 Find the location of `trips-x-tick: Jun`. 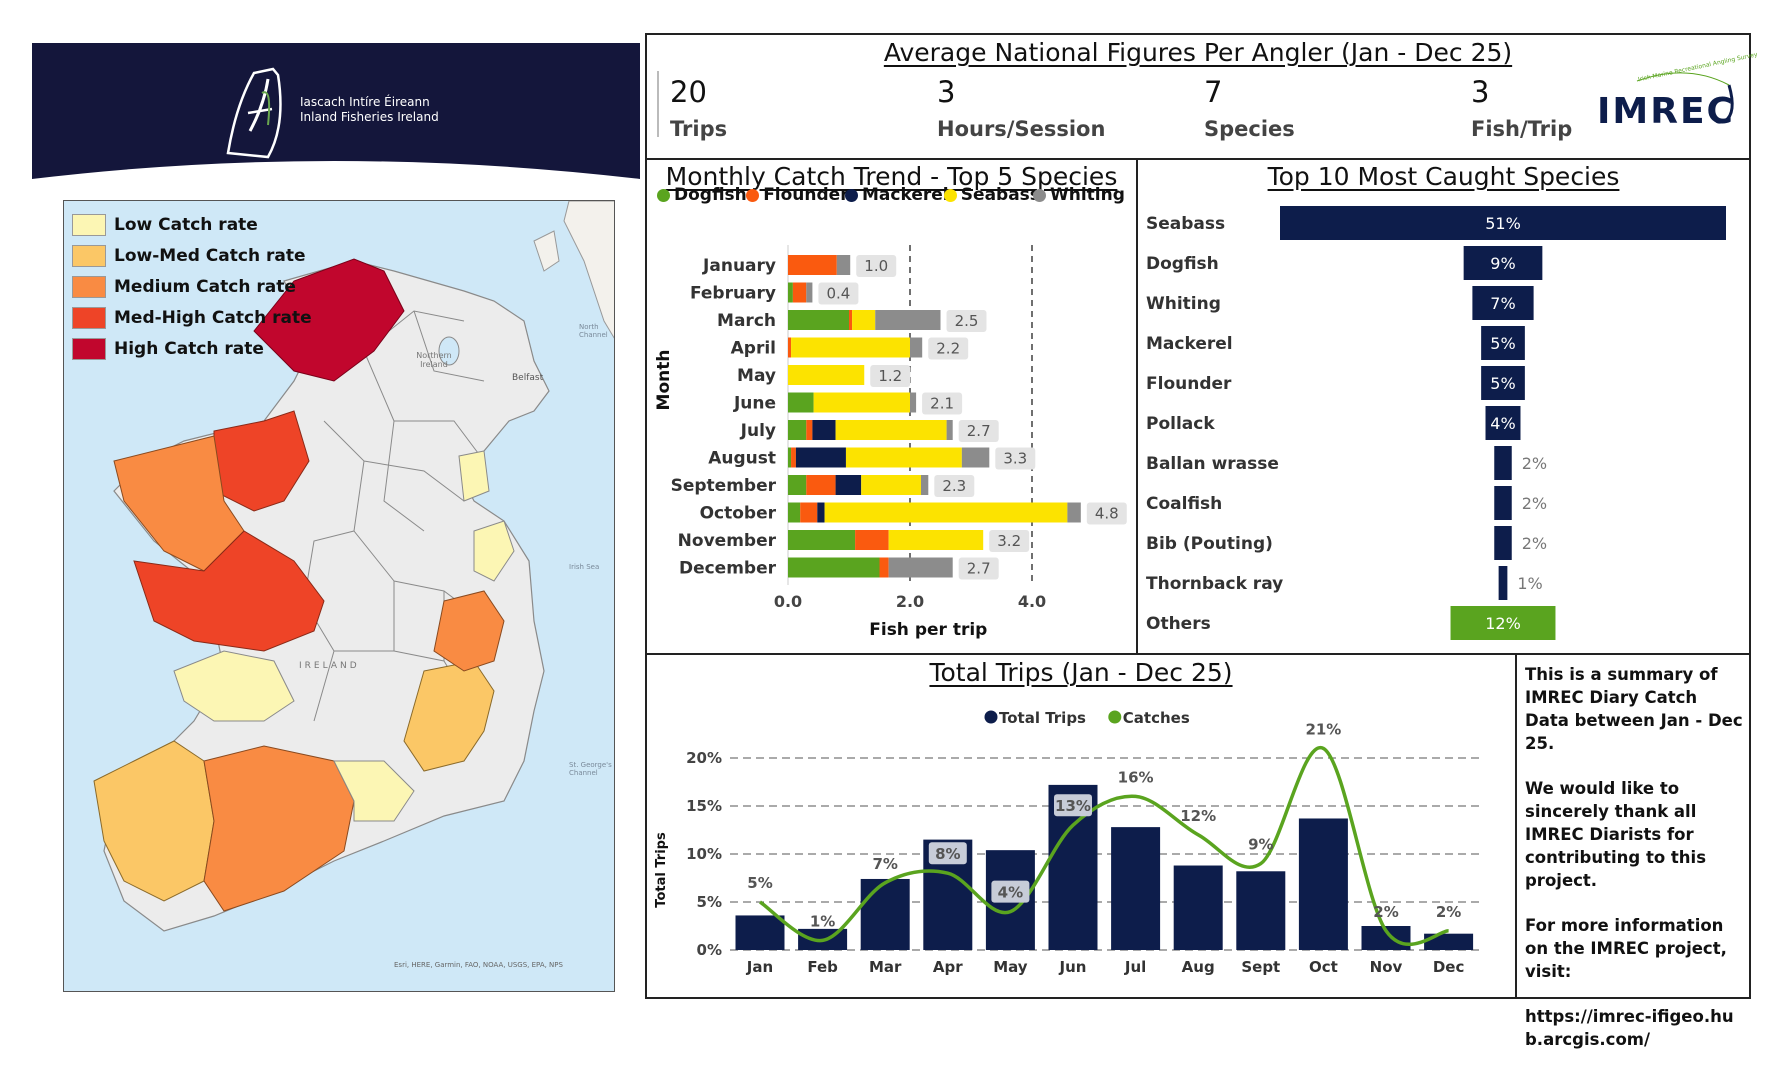

trips-x-tick: Jun is located at coordinates (1073, 967).